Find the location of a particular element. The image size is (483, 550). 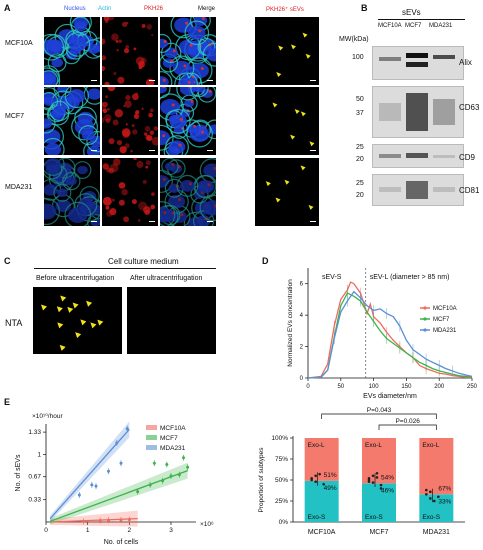

significance-label: P=0.043 is located at coordinates (379, 410).